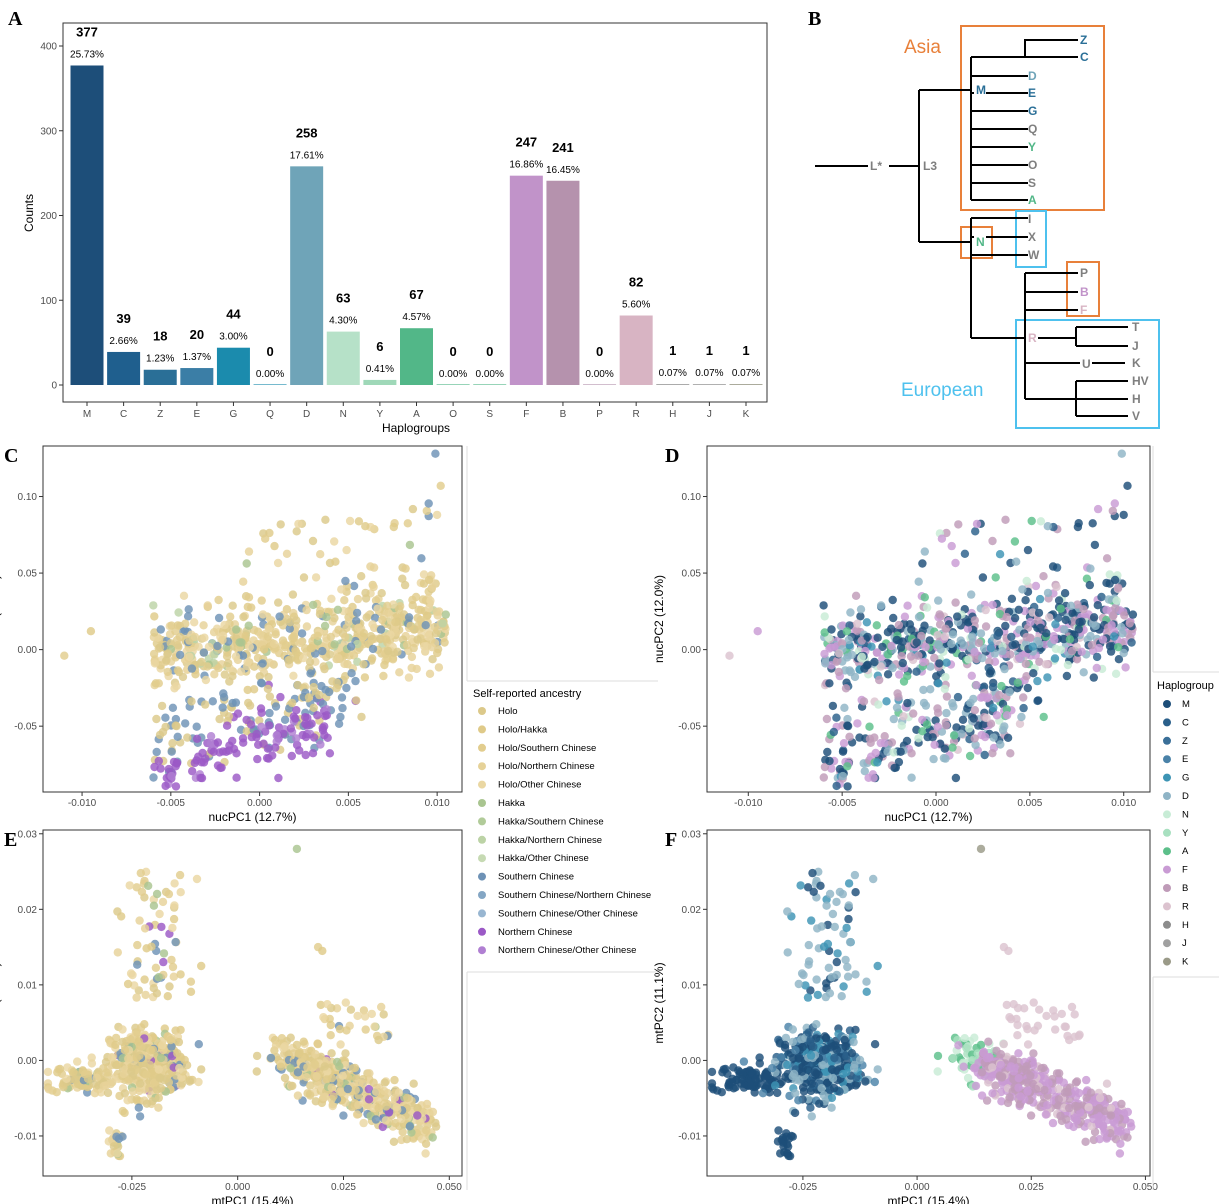 The width and height of the screenshot is (1219, 1204). What do you see at coordinates (1185, 906) in the screenshot?
I see `legend-label: R` at bounding box center [1185, 906].